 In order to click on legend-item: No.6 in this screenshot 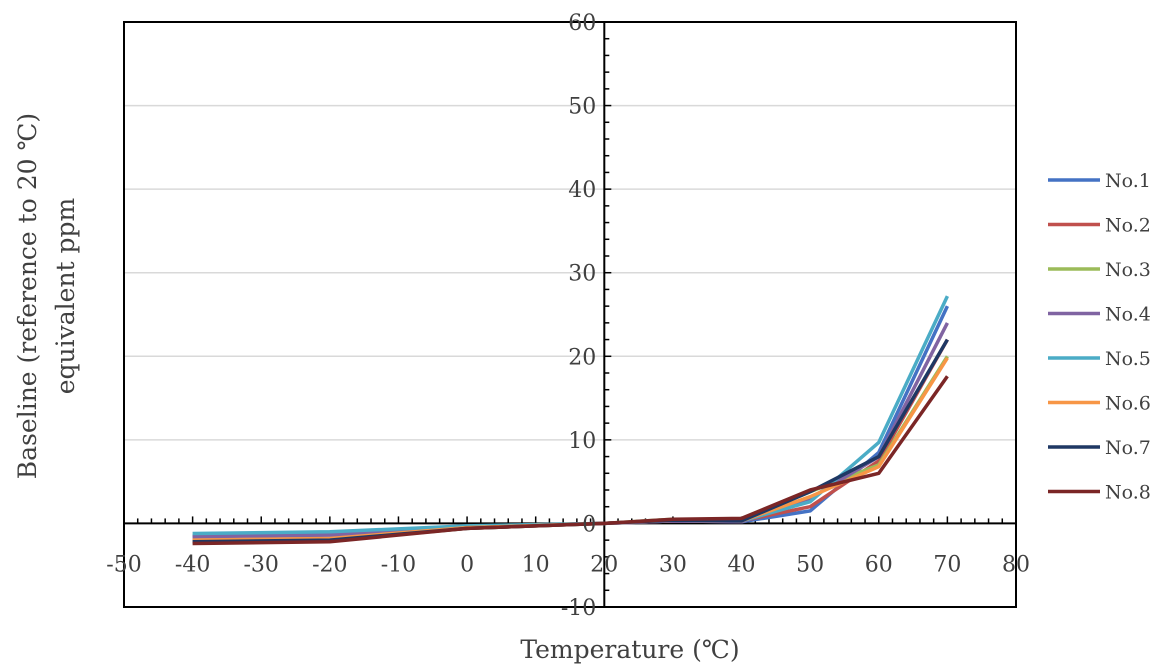, I will do `click(1099, 404)`.